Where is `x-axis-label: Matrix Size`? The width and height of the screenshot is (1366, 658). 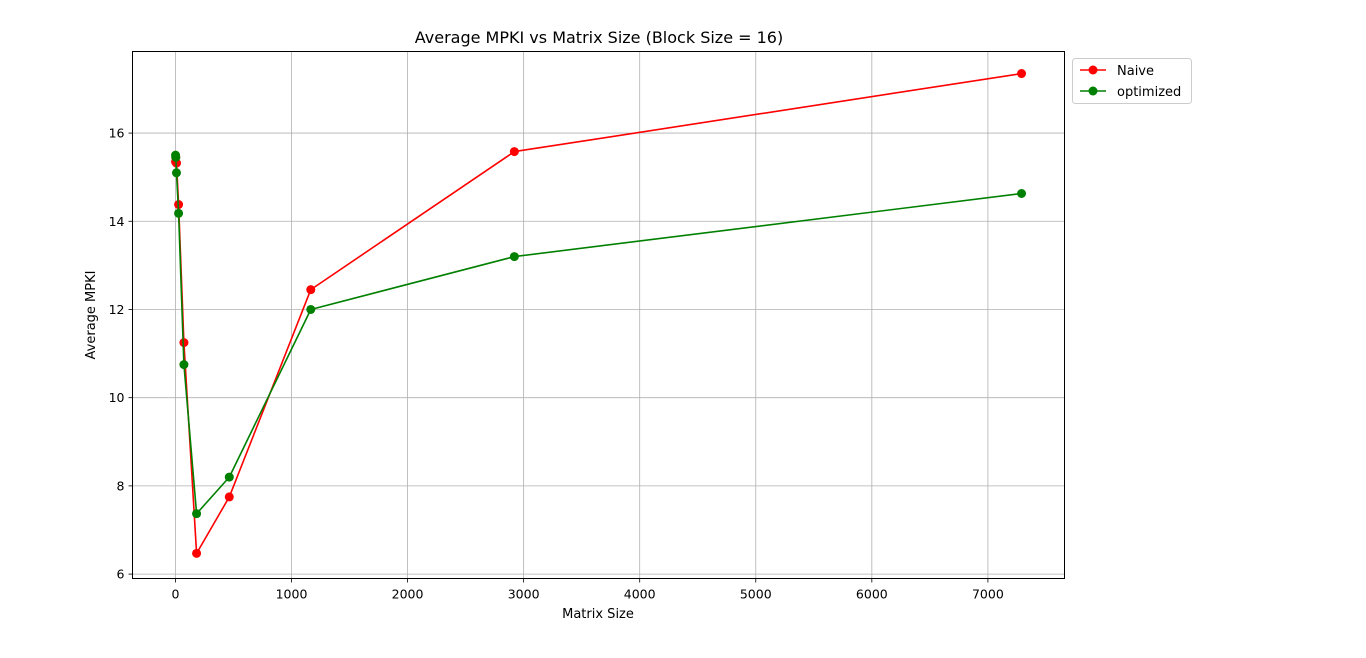
x-axis-label: Matrix Size is located at coordinates (598, 614).